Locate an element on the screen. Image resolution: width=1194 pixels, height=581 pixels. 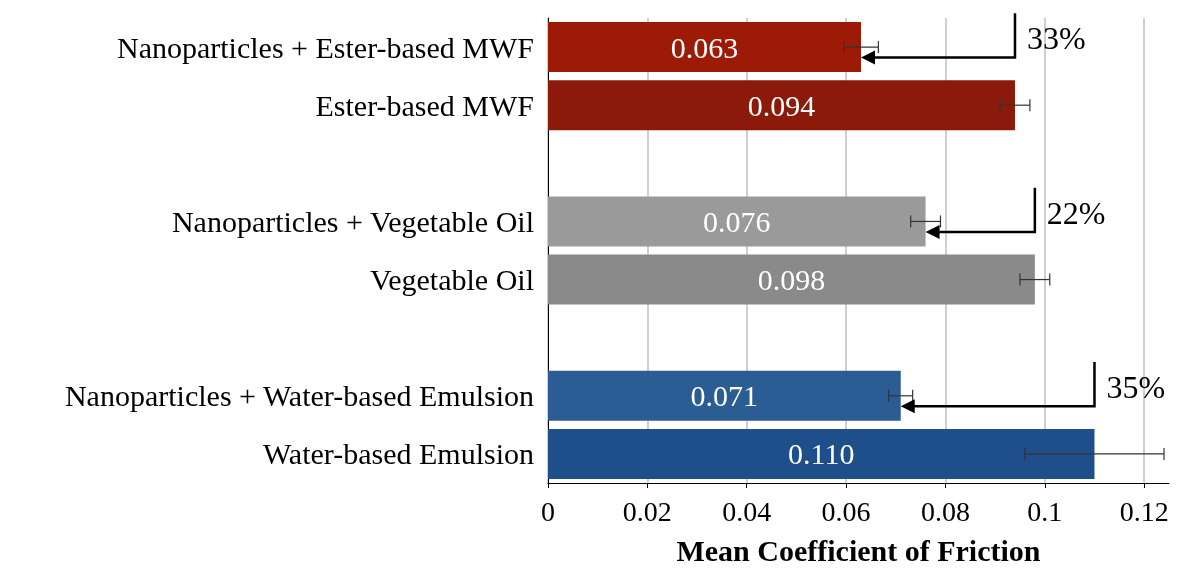
annotation: 33% is located at coordinates (1056, 38).